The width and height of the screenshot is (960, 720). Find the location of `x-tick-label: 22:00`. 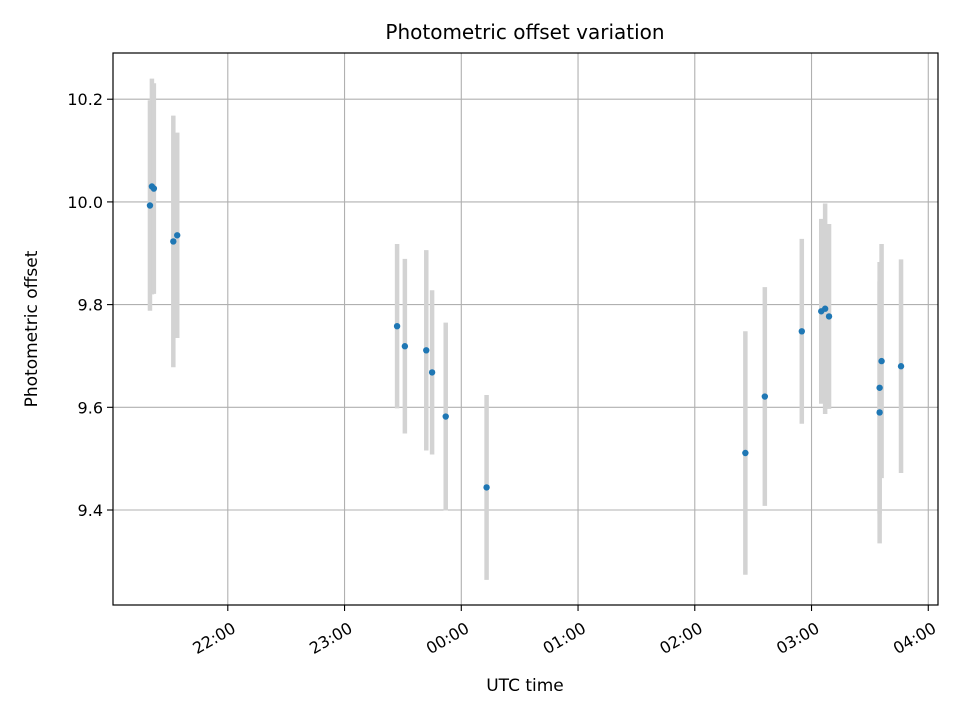

x-tick-label: 22:00 is located at coordinates (213, 638).